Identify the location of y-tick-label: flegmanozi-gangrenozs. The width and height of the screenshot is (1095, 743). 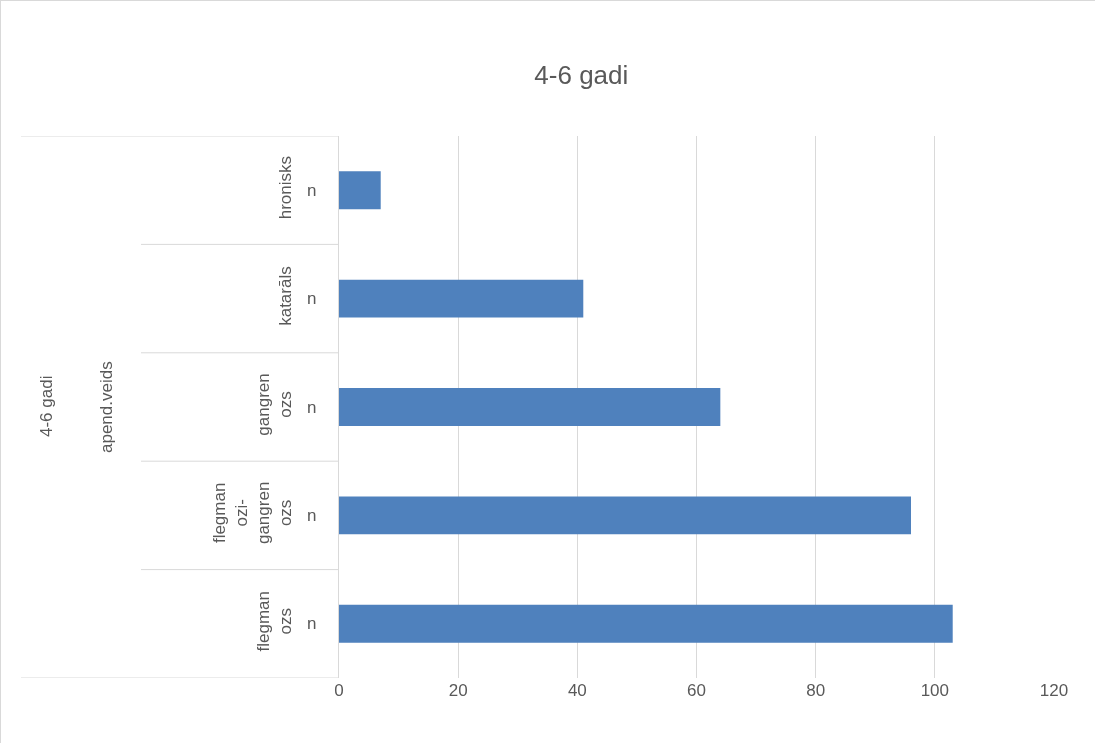
(252, 513).